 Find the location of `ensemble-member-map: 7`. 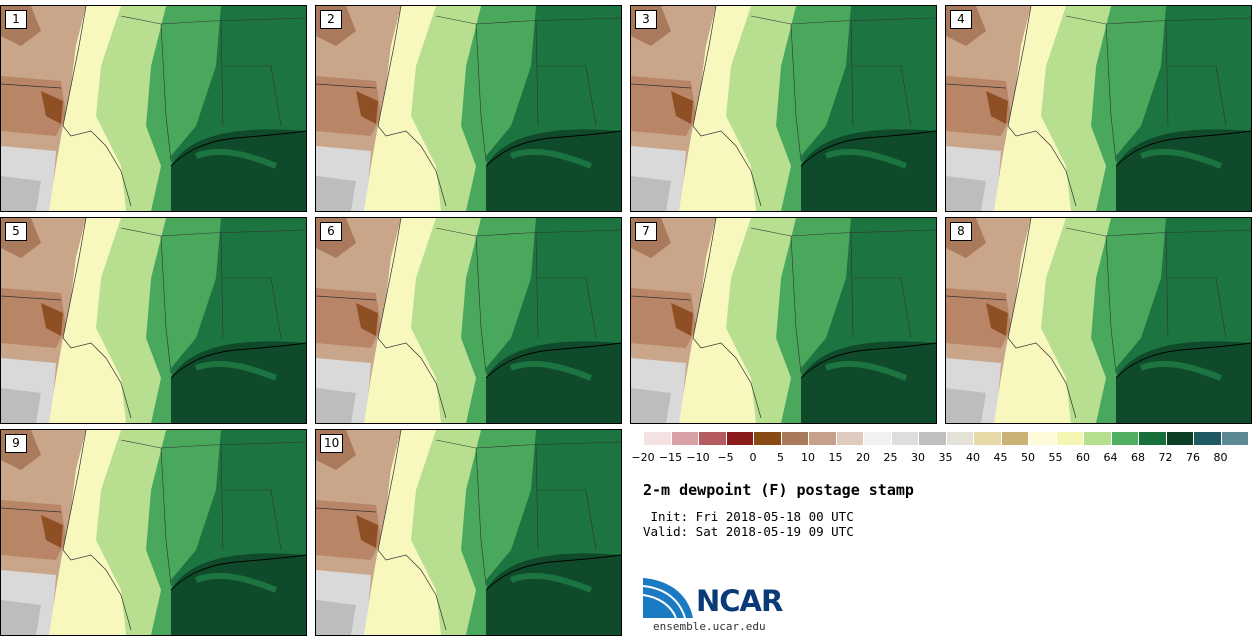

ensemble-member-map: 7 is located at coordinates (783, 320).